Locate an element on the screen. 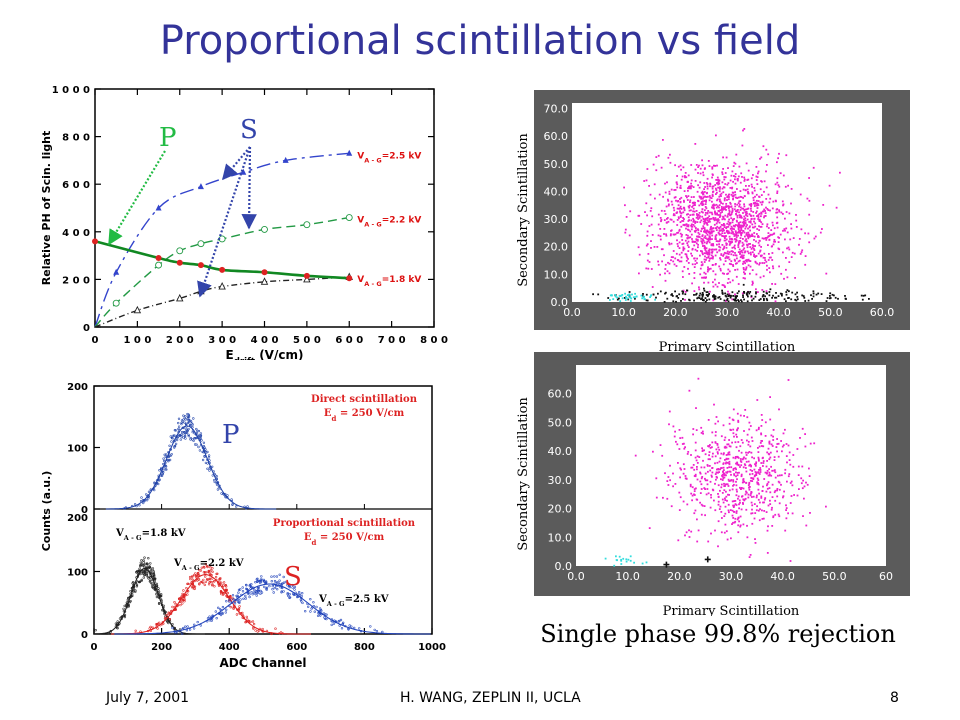 The image size is (960, 720). adc-top-field-main: E is located at coordinates (328, 413).